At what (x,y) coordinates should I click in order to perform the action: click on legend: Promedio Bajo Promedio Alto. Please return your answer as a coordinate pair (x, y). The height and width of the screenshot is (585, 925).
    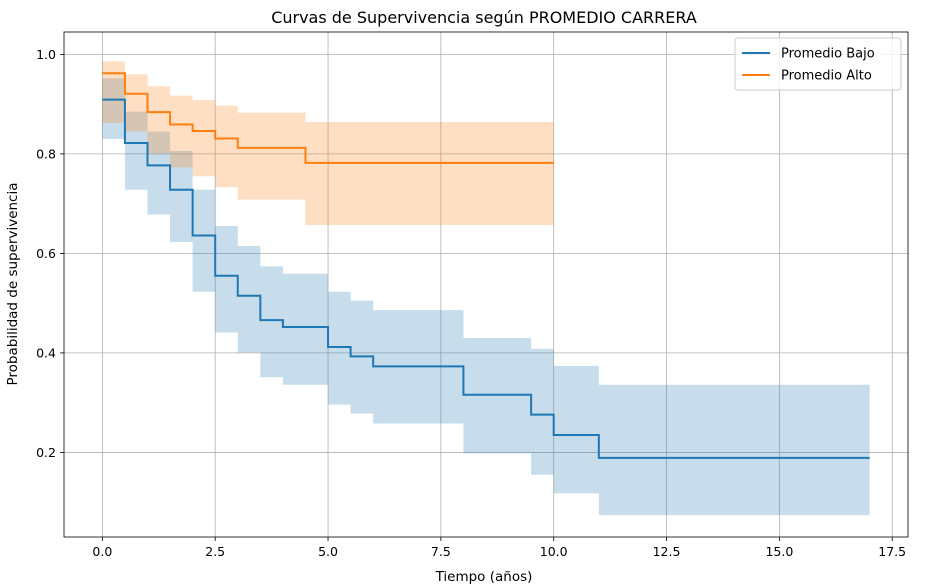
    Looking at the image, I should click on (818, 64).